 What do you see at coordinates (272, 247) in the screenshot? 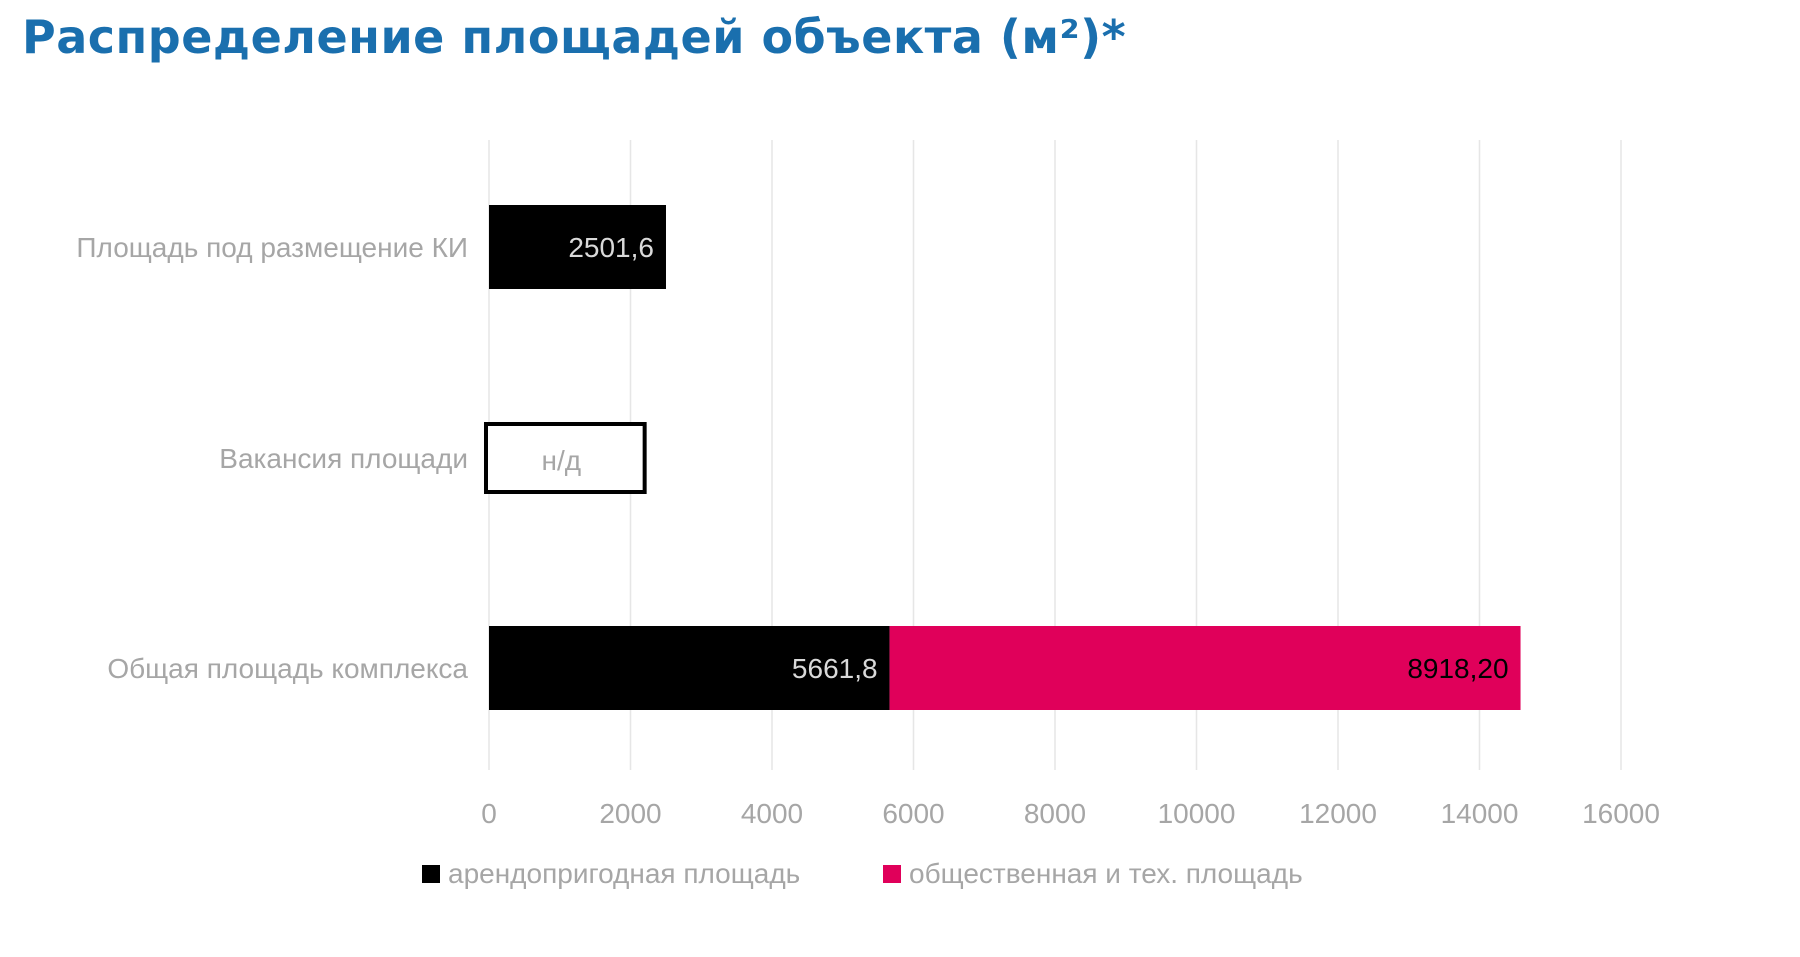
I see `category-label: Площадь под размещение КИ` at bounding box center [272, 247].